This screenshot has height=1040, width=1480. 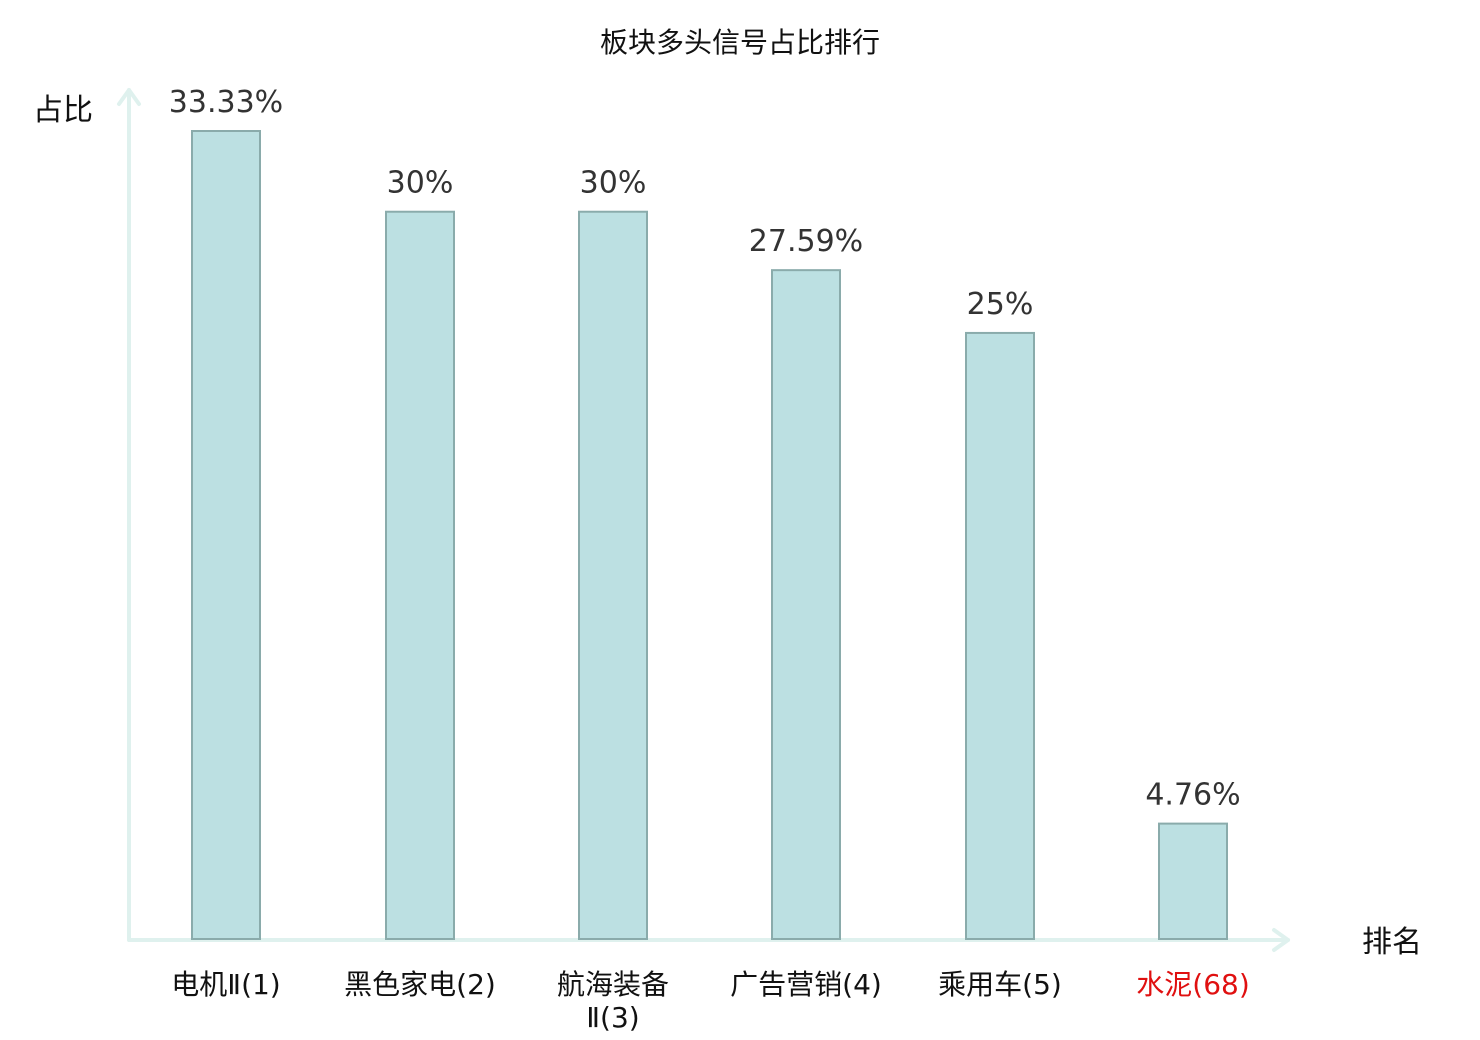 I want to click on category-rank-2: (2), so click(x=476, y=984).